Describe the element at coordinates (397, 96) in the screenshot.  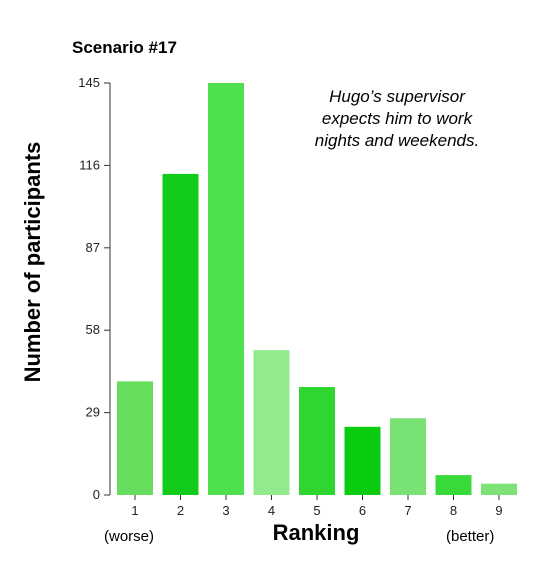
I see `scenario-description-line: Hugo’s supervisor` at that location.